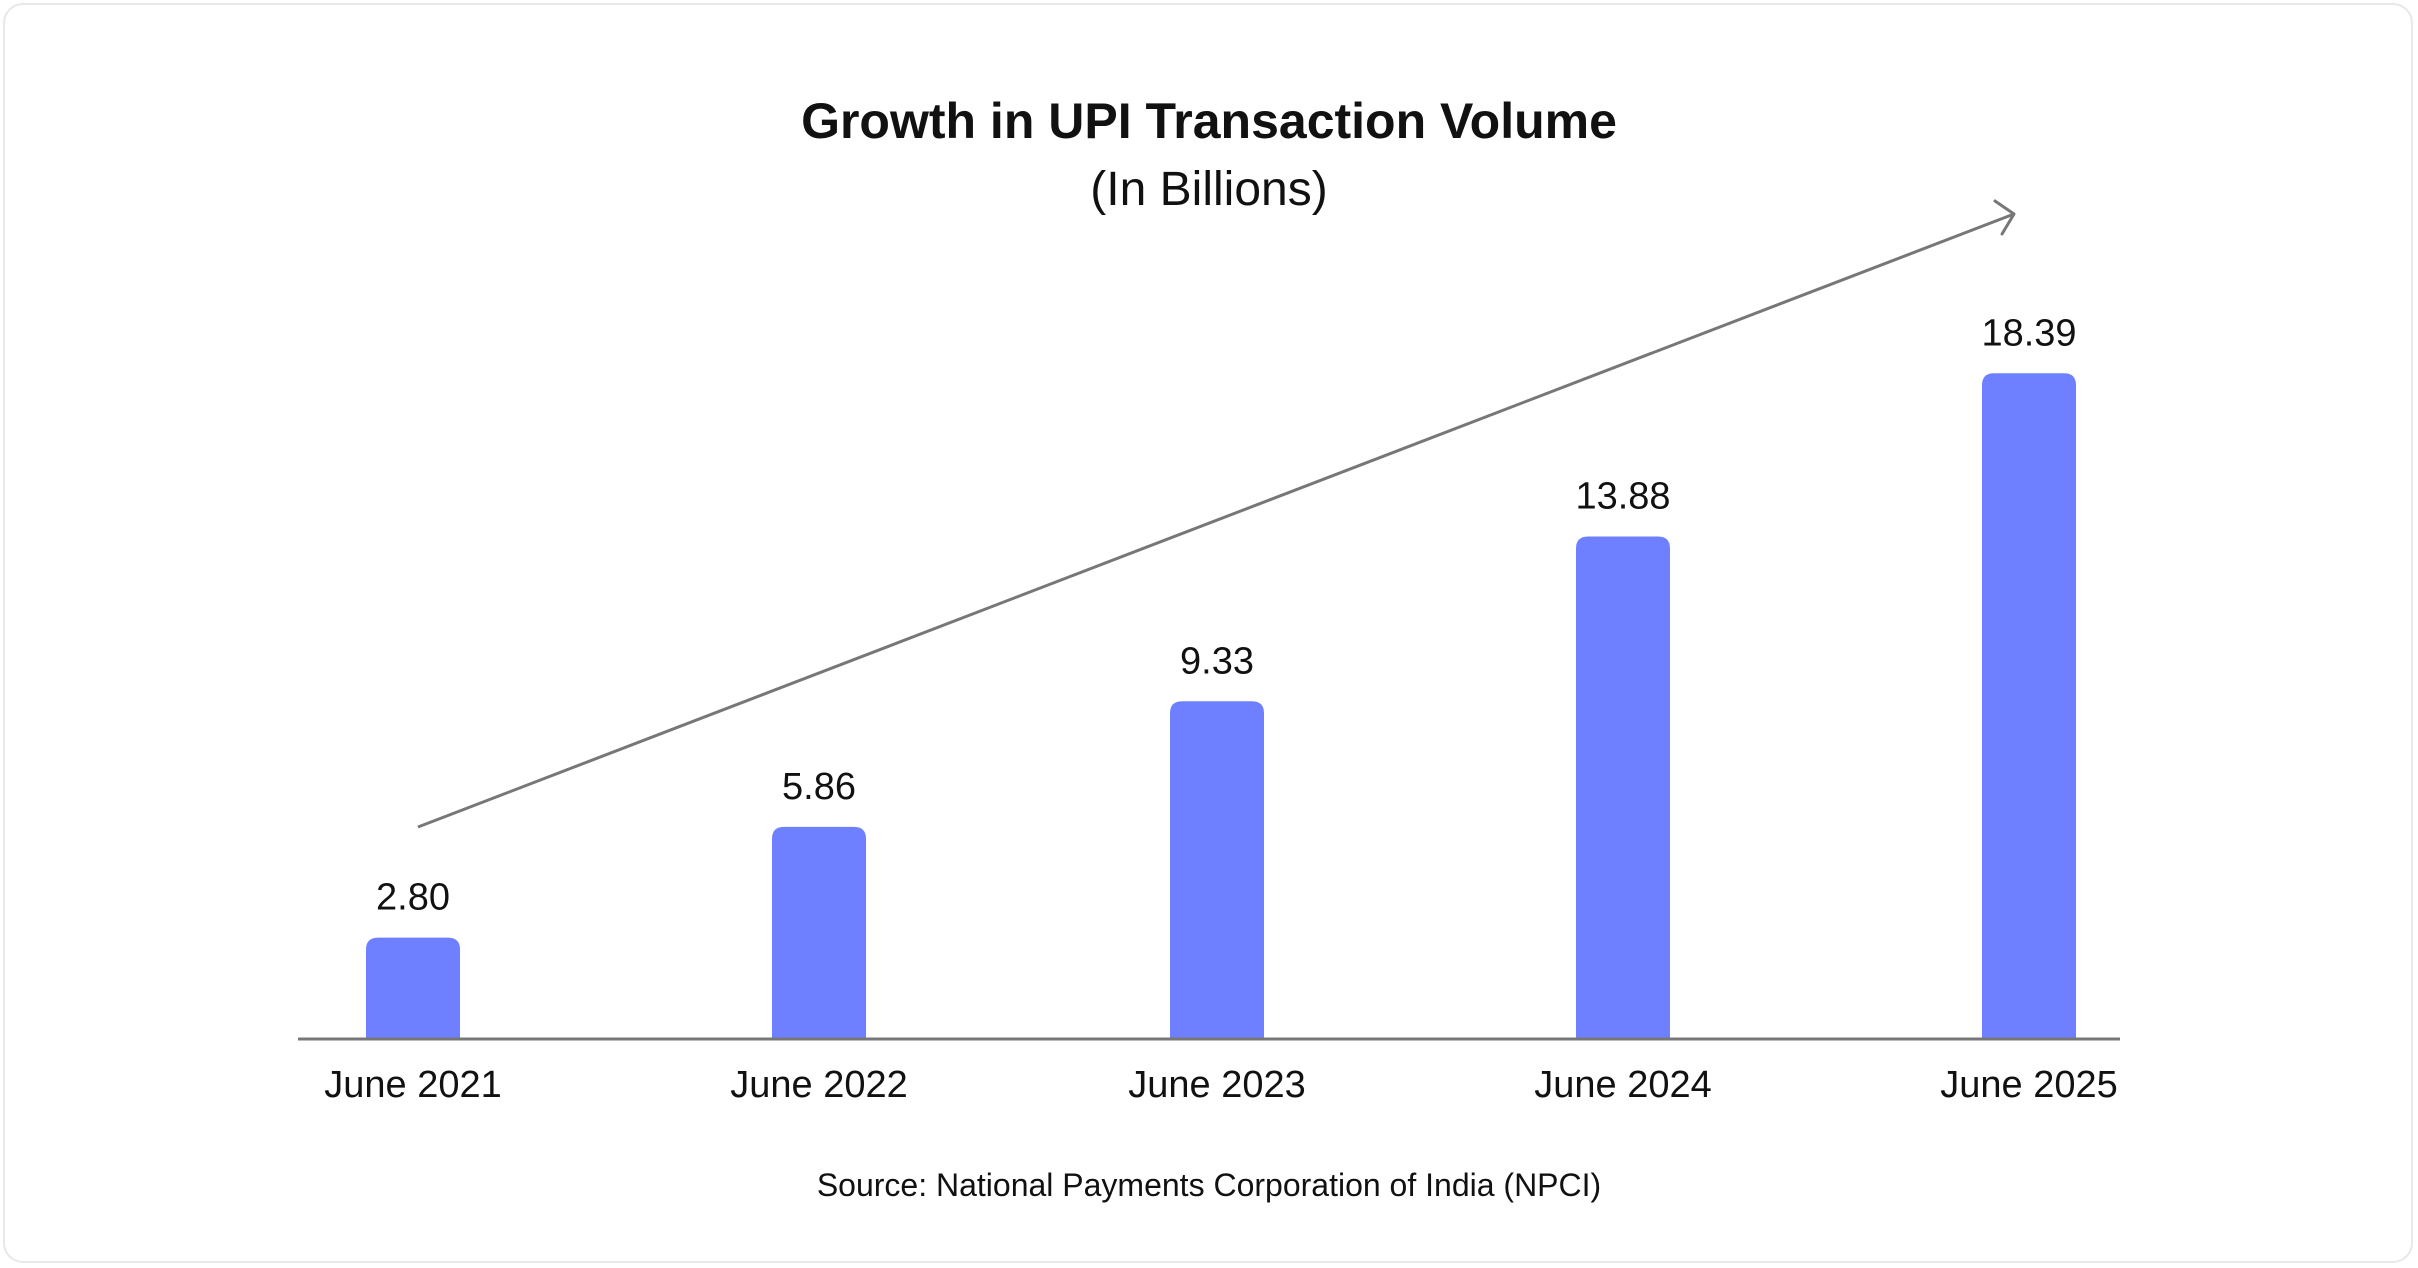  I want to click on x-tick-label: June 2022, so click(819, 1085).